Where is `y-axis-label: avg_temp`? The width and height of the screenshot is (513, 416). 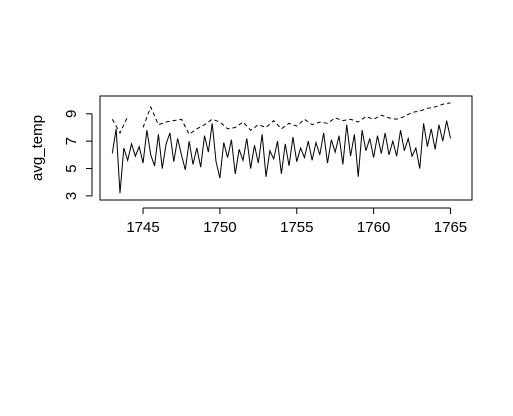 y-axis-label: avg_temp is located at coordinates (37, 148).